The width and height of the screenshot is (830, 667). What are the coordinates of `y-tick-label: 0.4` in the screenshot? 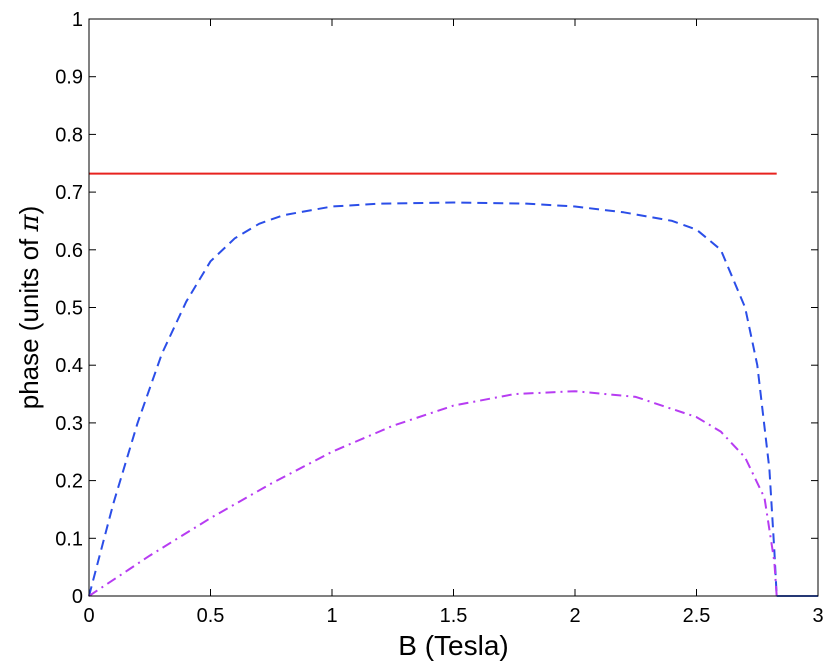 It's located at (69, 366).